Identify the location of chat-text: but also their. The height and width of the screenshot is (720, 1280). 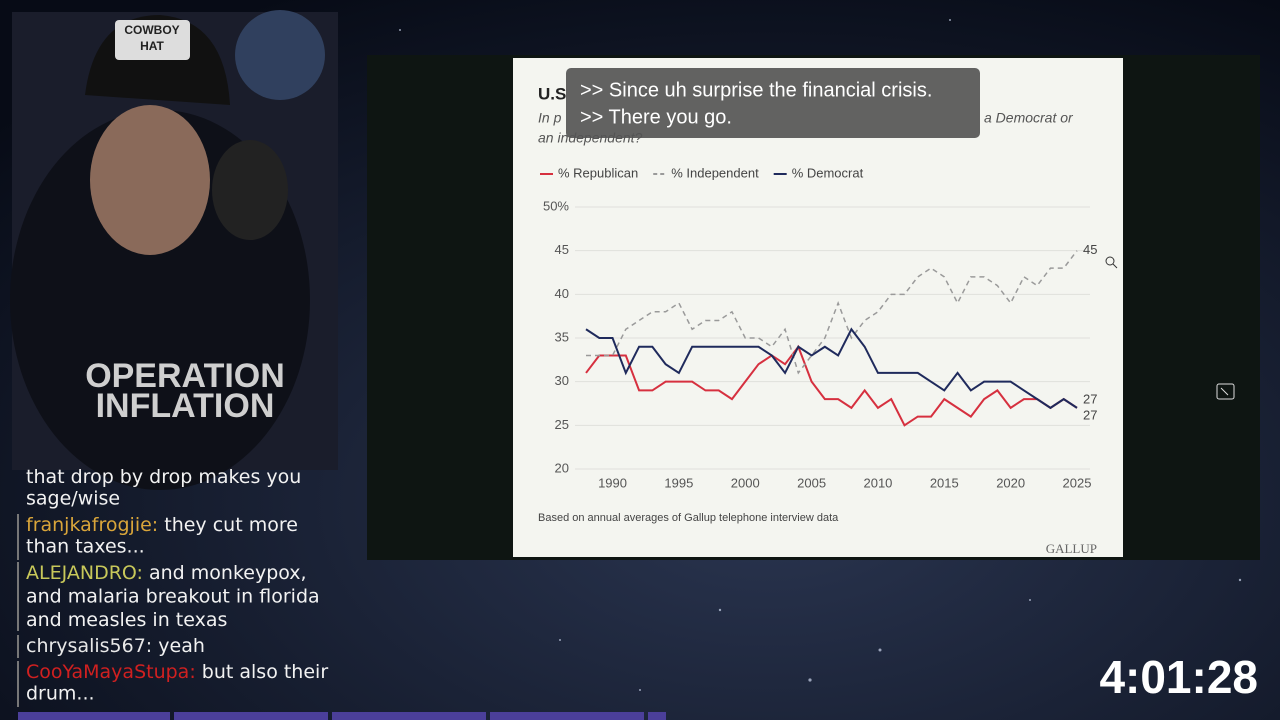
(265, 672).